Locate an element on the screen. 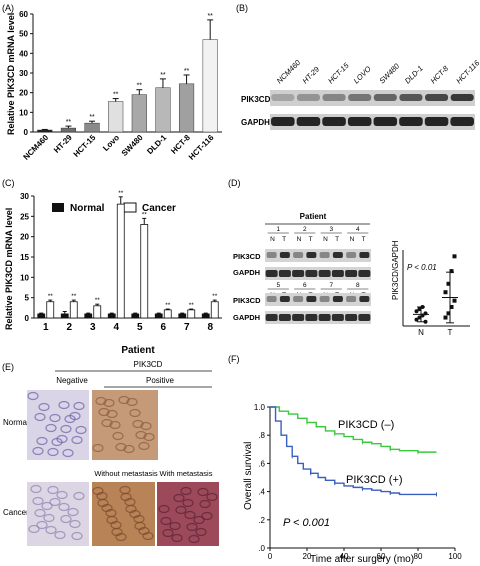 The height and width of the screenshot is (566, 480). d-blot-pik3cd-bg is located at coordinates (318, 299).